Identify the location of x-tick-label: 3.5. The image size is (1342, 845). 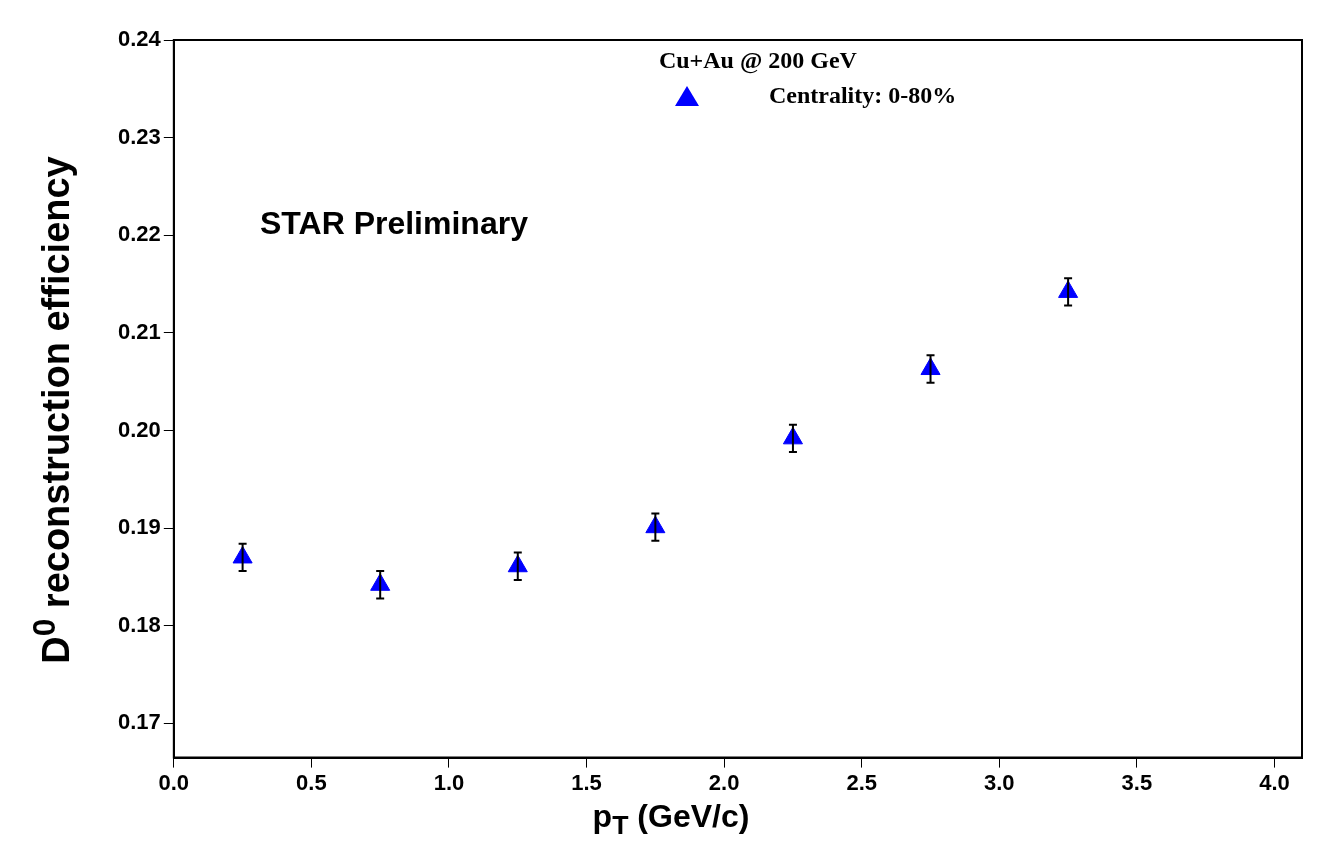
(1137, 782).